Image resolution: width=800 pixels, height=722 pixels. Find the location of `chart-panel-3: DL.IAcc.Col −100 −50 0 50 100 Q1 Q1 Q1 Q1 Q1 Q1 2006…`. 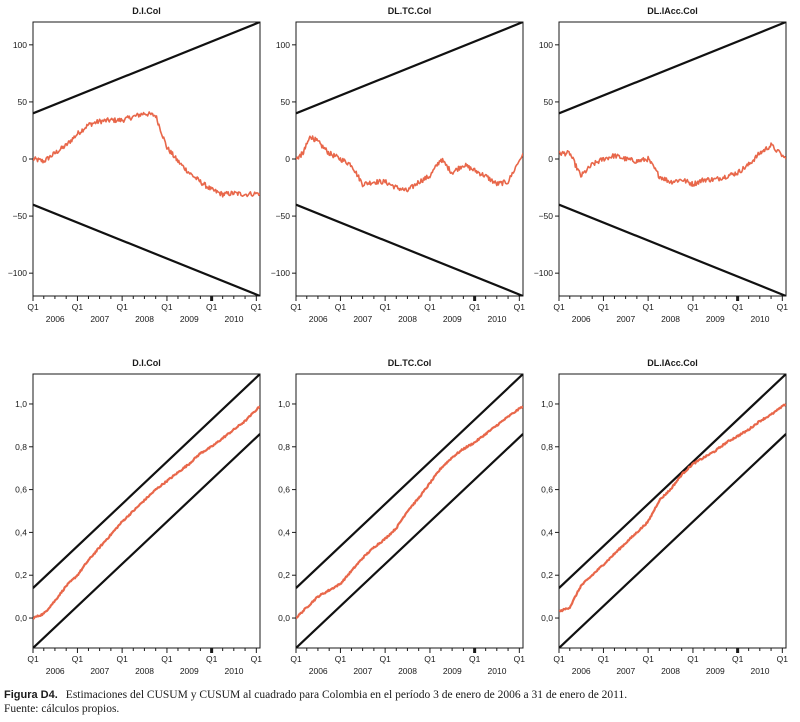

chart-panel-3: DL.IAcc.Col −100 −50 0 50 100 Q1 Q1 Q1 Q1 Q1 Q1 2006… is located at coordinates (661, 165).